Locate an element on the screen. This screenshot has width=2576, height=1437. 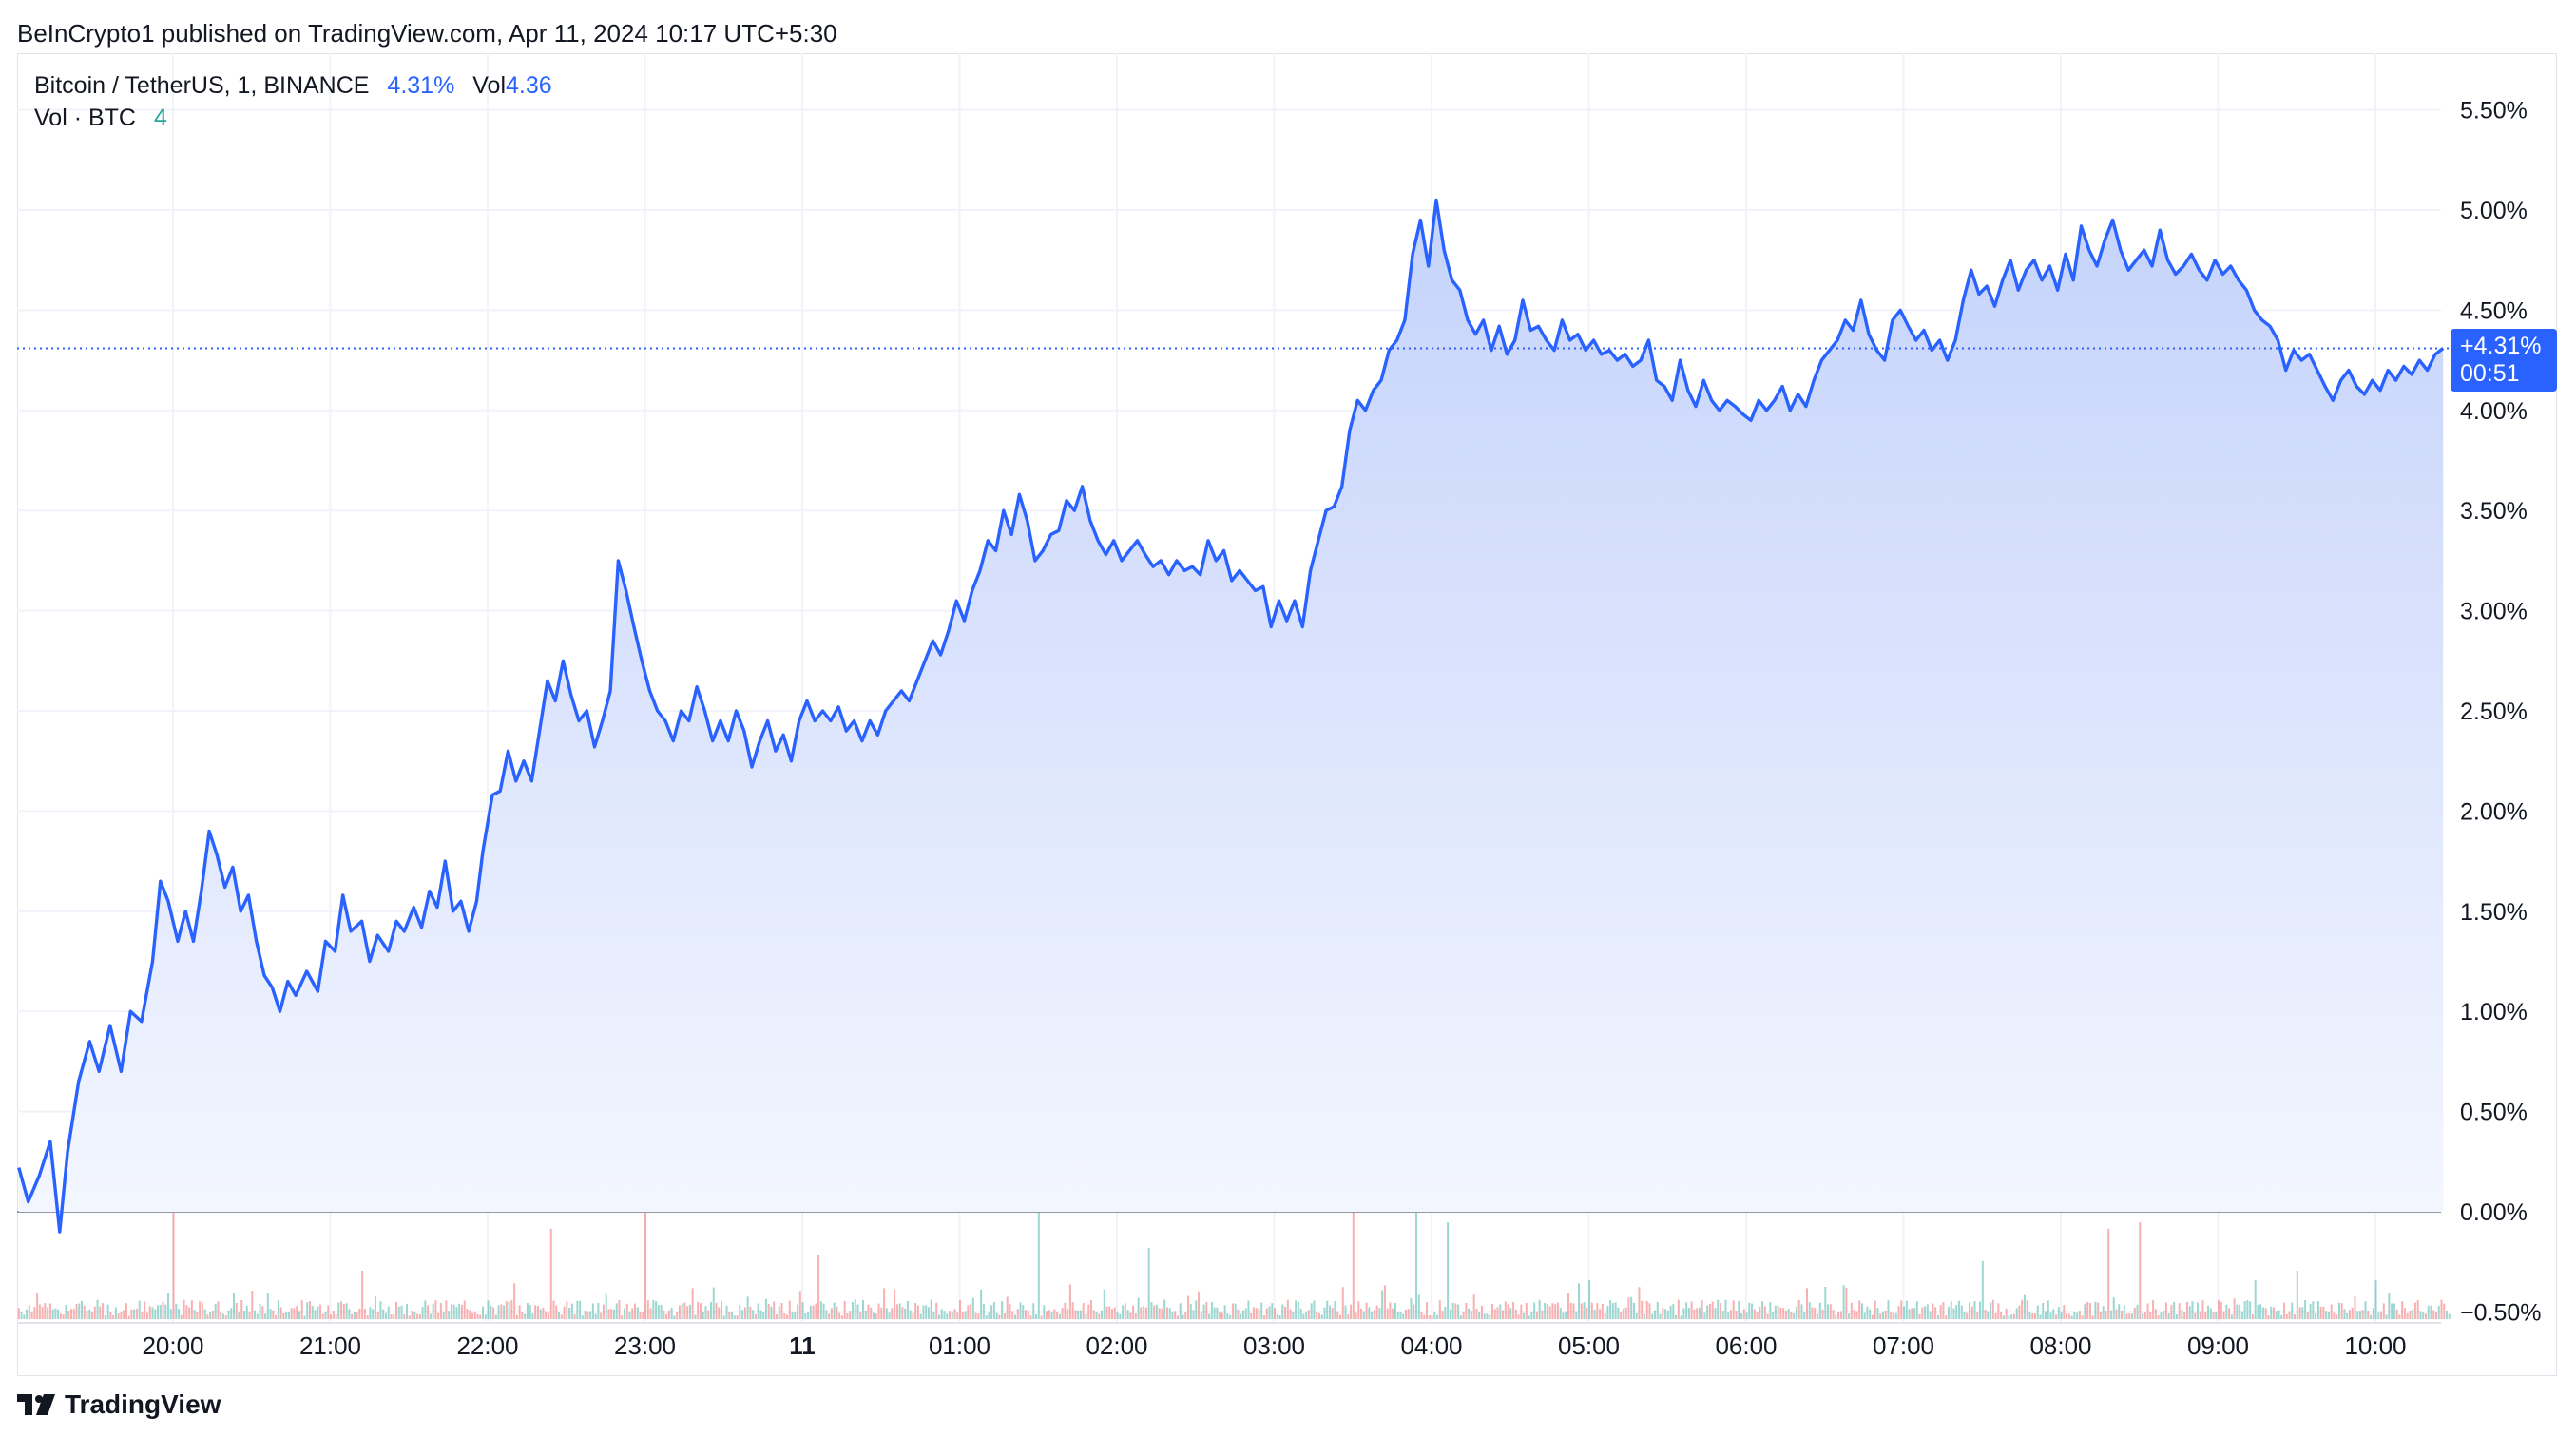
volume-legend: Vol · BTC 4 is located at coordinates (100, 118).